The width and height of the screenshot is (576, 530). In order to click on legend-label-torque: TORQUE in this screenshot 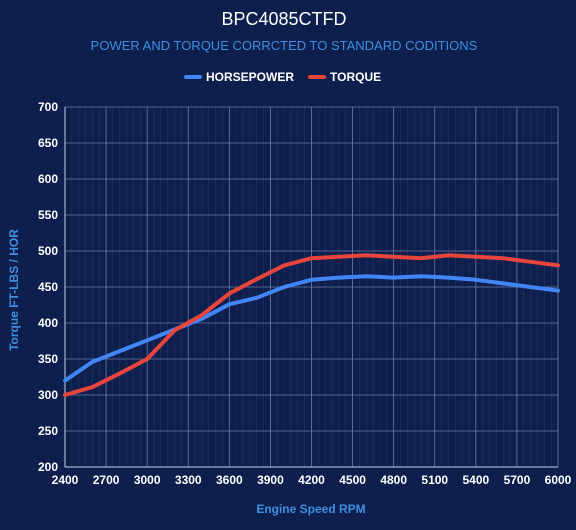, I will do `click(355, 77)`.